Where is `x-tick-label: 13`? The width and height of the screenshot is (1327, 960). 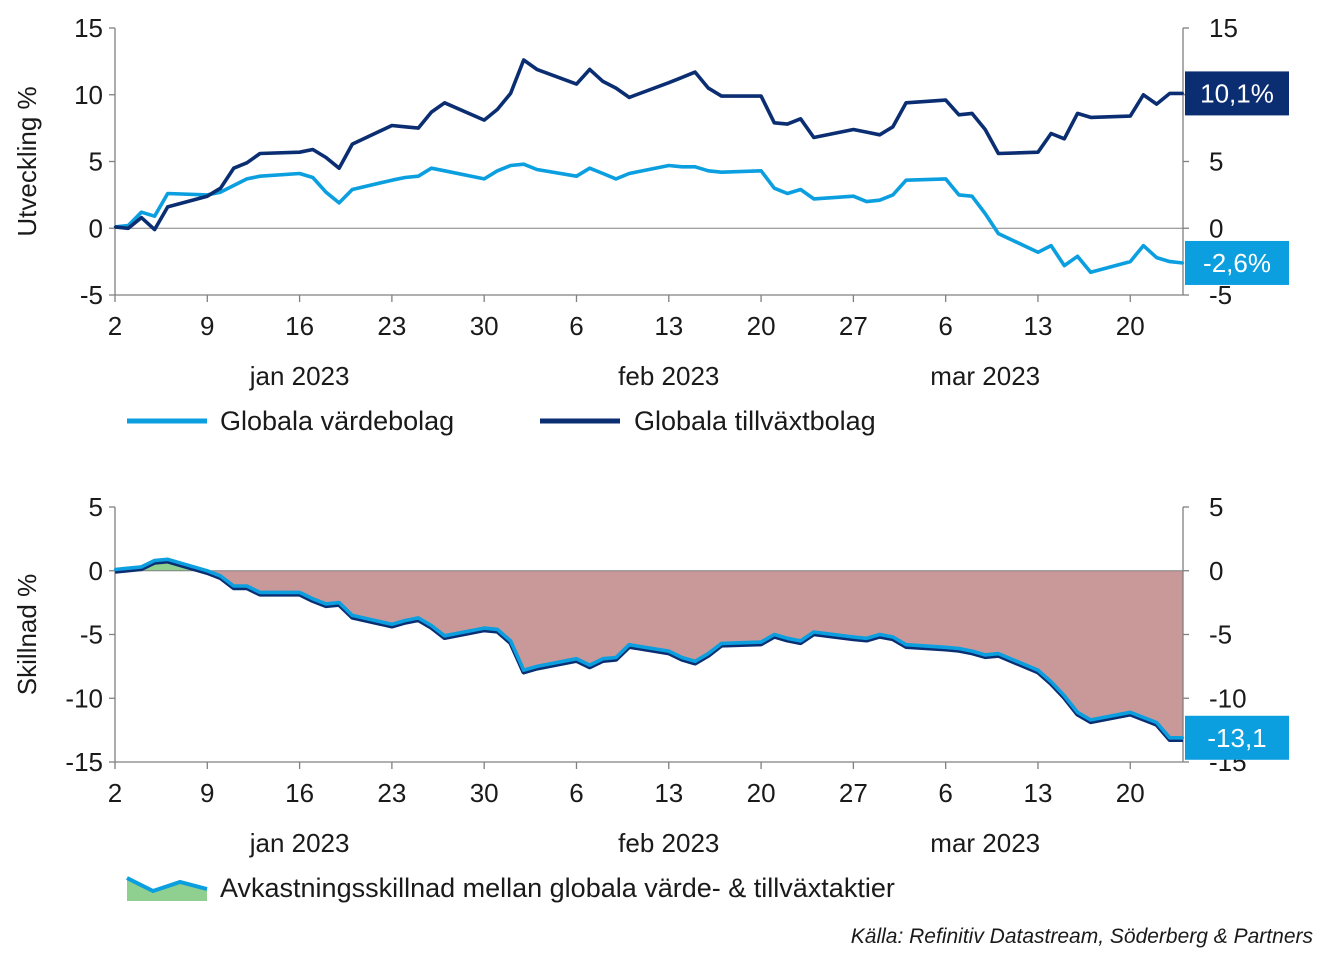
x-tick-label: 13 is located at coordinates (668, 326).